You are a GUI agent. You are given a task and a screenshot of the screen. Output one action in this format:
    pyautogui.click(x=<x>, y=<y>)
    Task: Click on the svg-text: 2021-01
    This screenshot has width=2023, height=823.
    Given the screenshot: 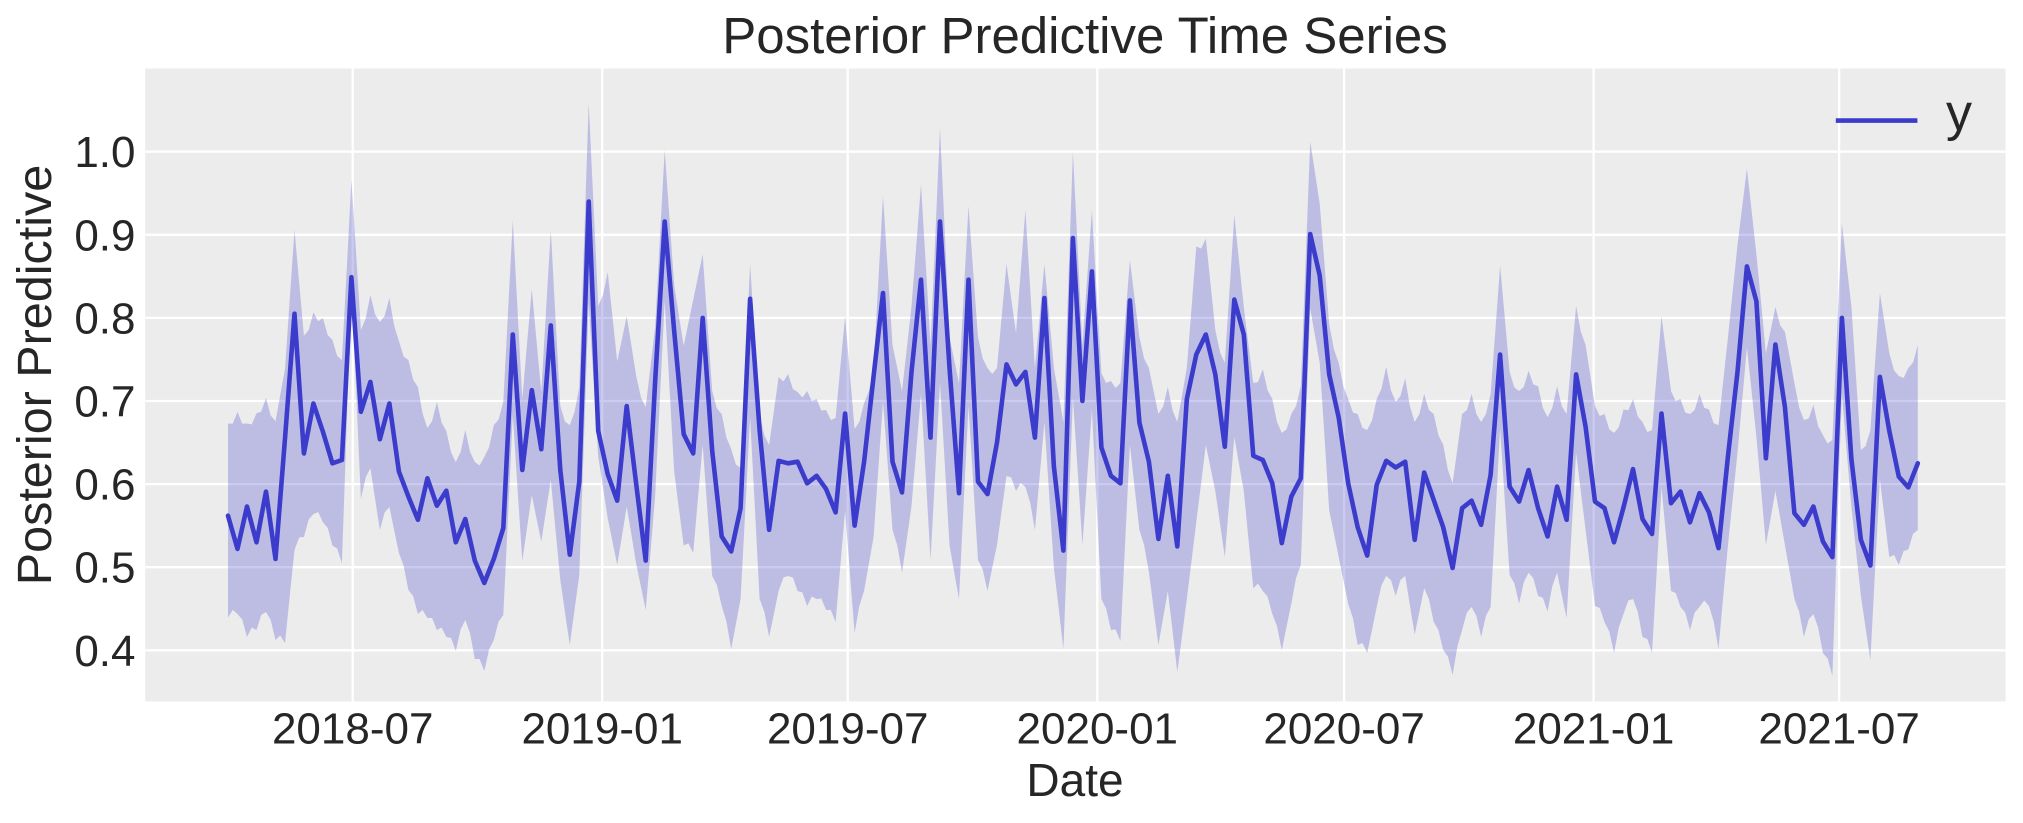 What is the action you would take?
    pyautogui.click(x=1593, y=729)
    